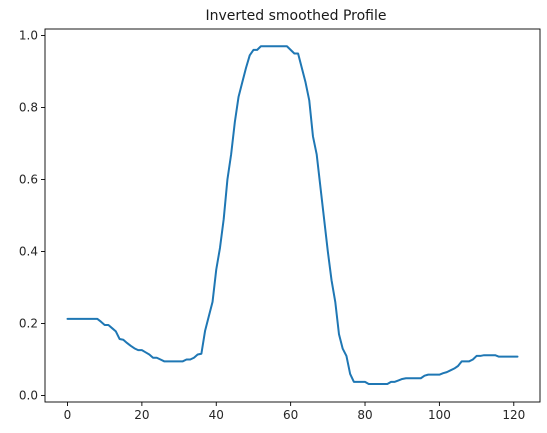  What do you see at coordinates (28, 324) in the screenshot?
I see `y-tick-label: 0.2` at bounding box center [28, 324].